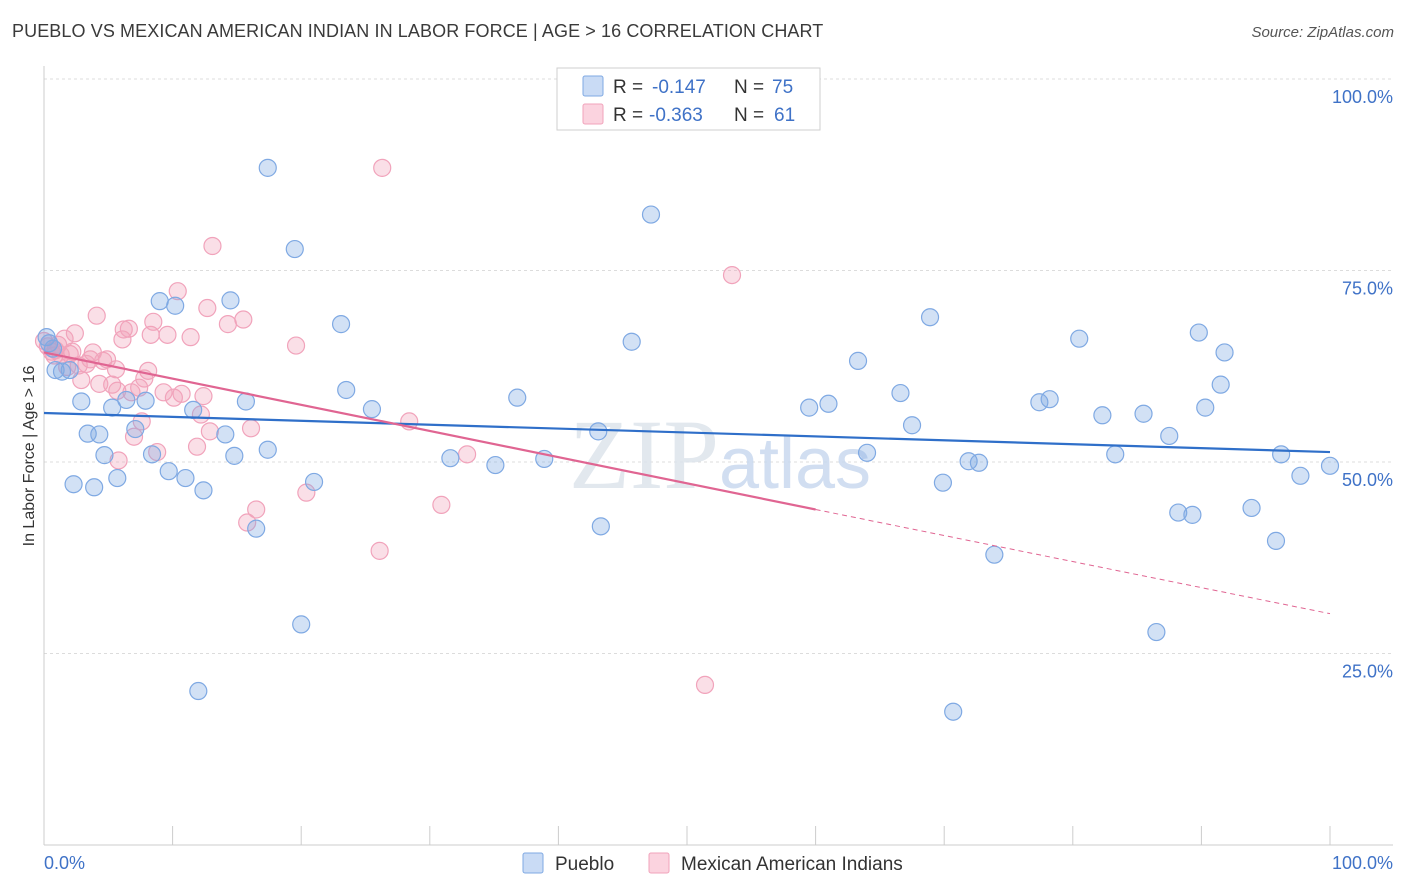 The width and height of the screenshot is (1406, 892). Describe the element at coordinates (749, 87) in the screenshot. I see `legend-n-label-pueblo: N =` at that location.